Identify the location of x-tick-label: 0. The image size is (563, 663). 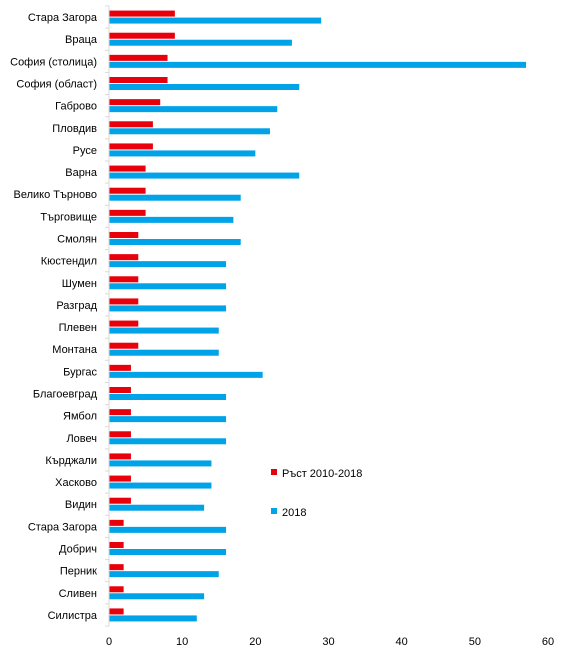
(109, 642).